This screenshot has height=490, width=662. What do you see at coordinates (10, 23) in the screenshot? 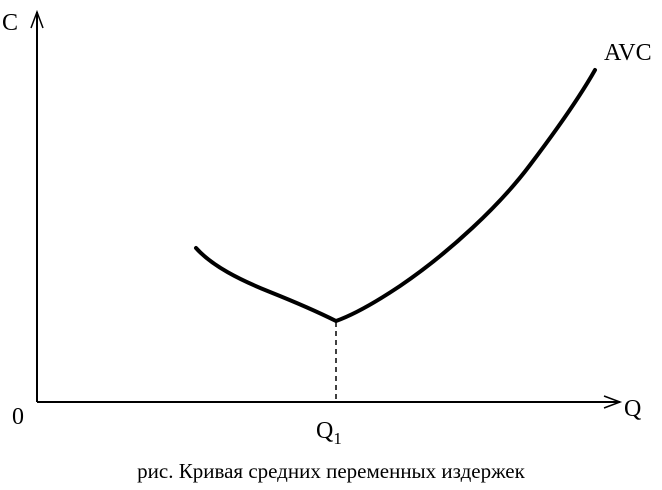
I see `y-axis-label: C` at bounding box center [10, 23].